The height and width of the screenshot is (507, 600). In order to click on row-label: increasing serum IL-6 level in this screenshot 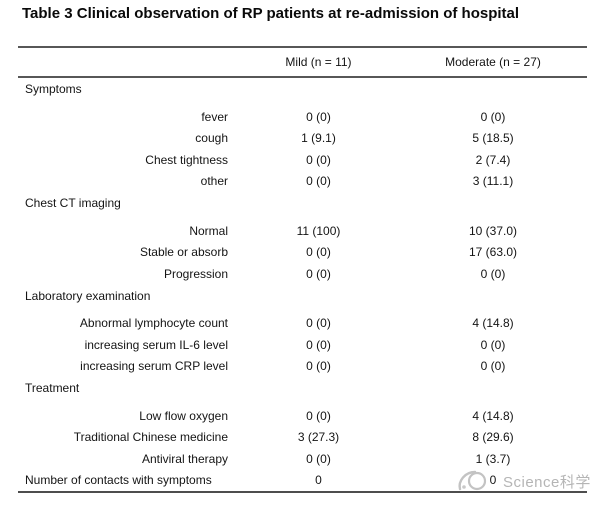, I will do `click(156, 344)`.